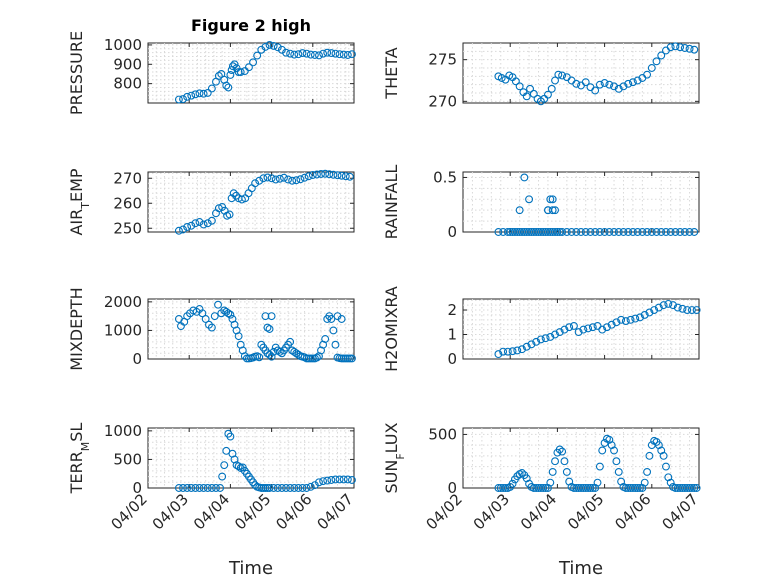 This screenshot has height=583, width=778. I want to click on y-axis-label: AIRTEMP, so click(79, 201).